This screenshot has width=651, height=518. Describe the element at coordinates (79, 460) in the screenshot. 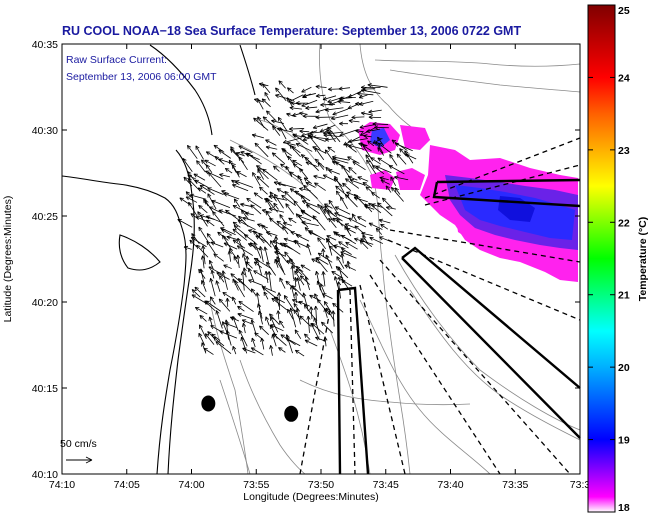

I see `scale-arrow` at that location.